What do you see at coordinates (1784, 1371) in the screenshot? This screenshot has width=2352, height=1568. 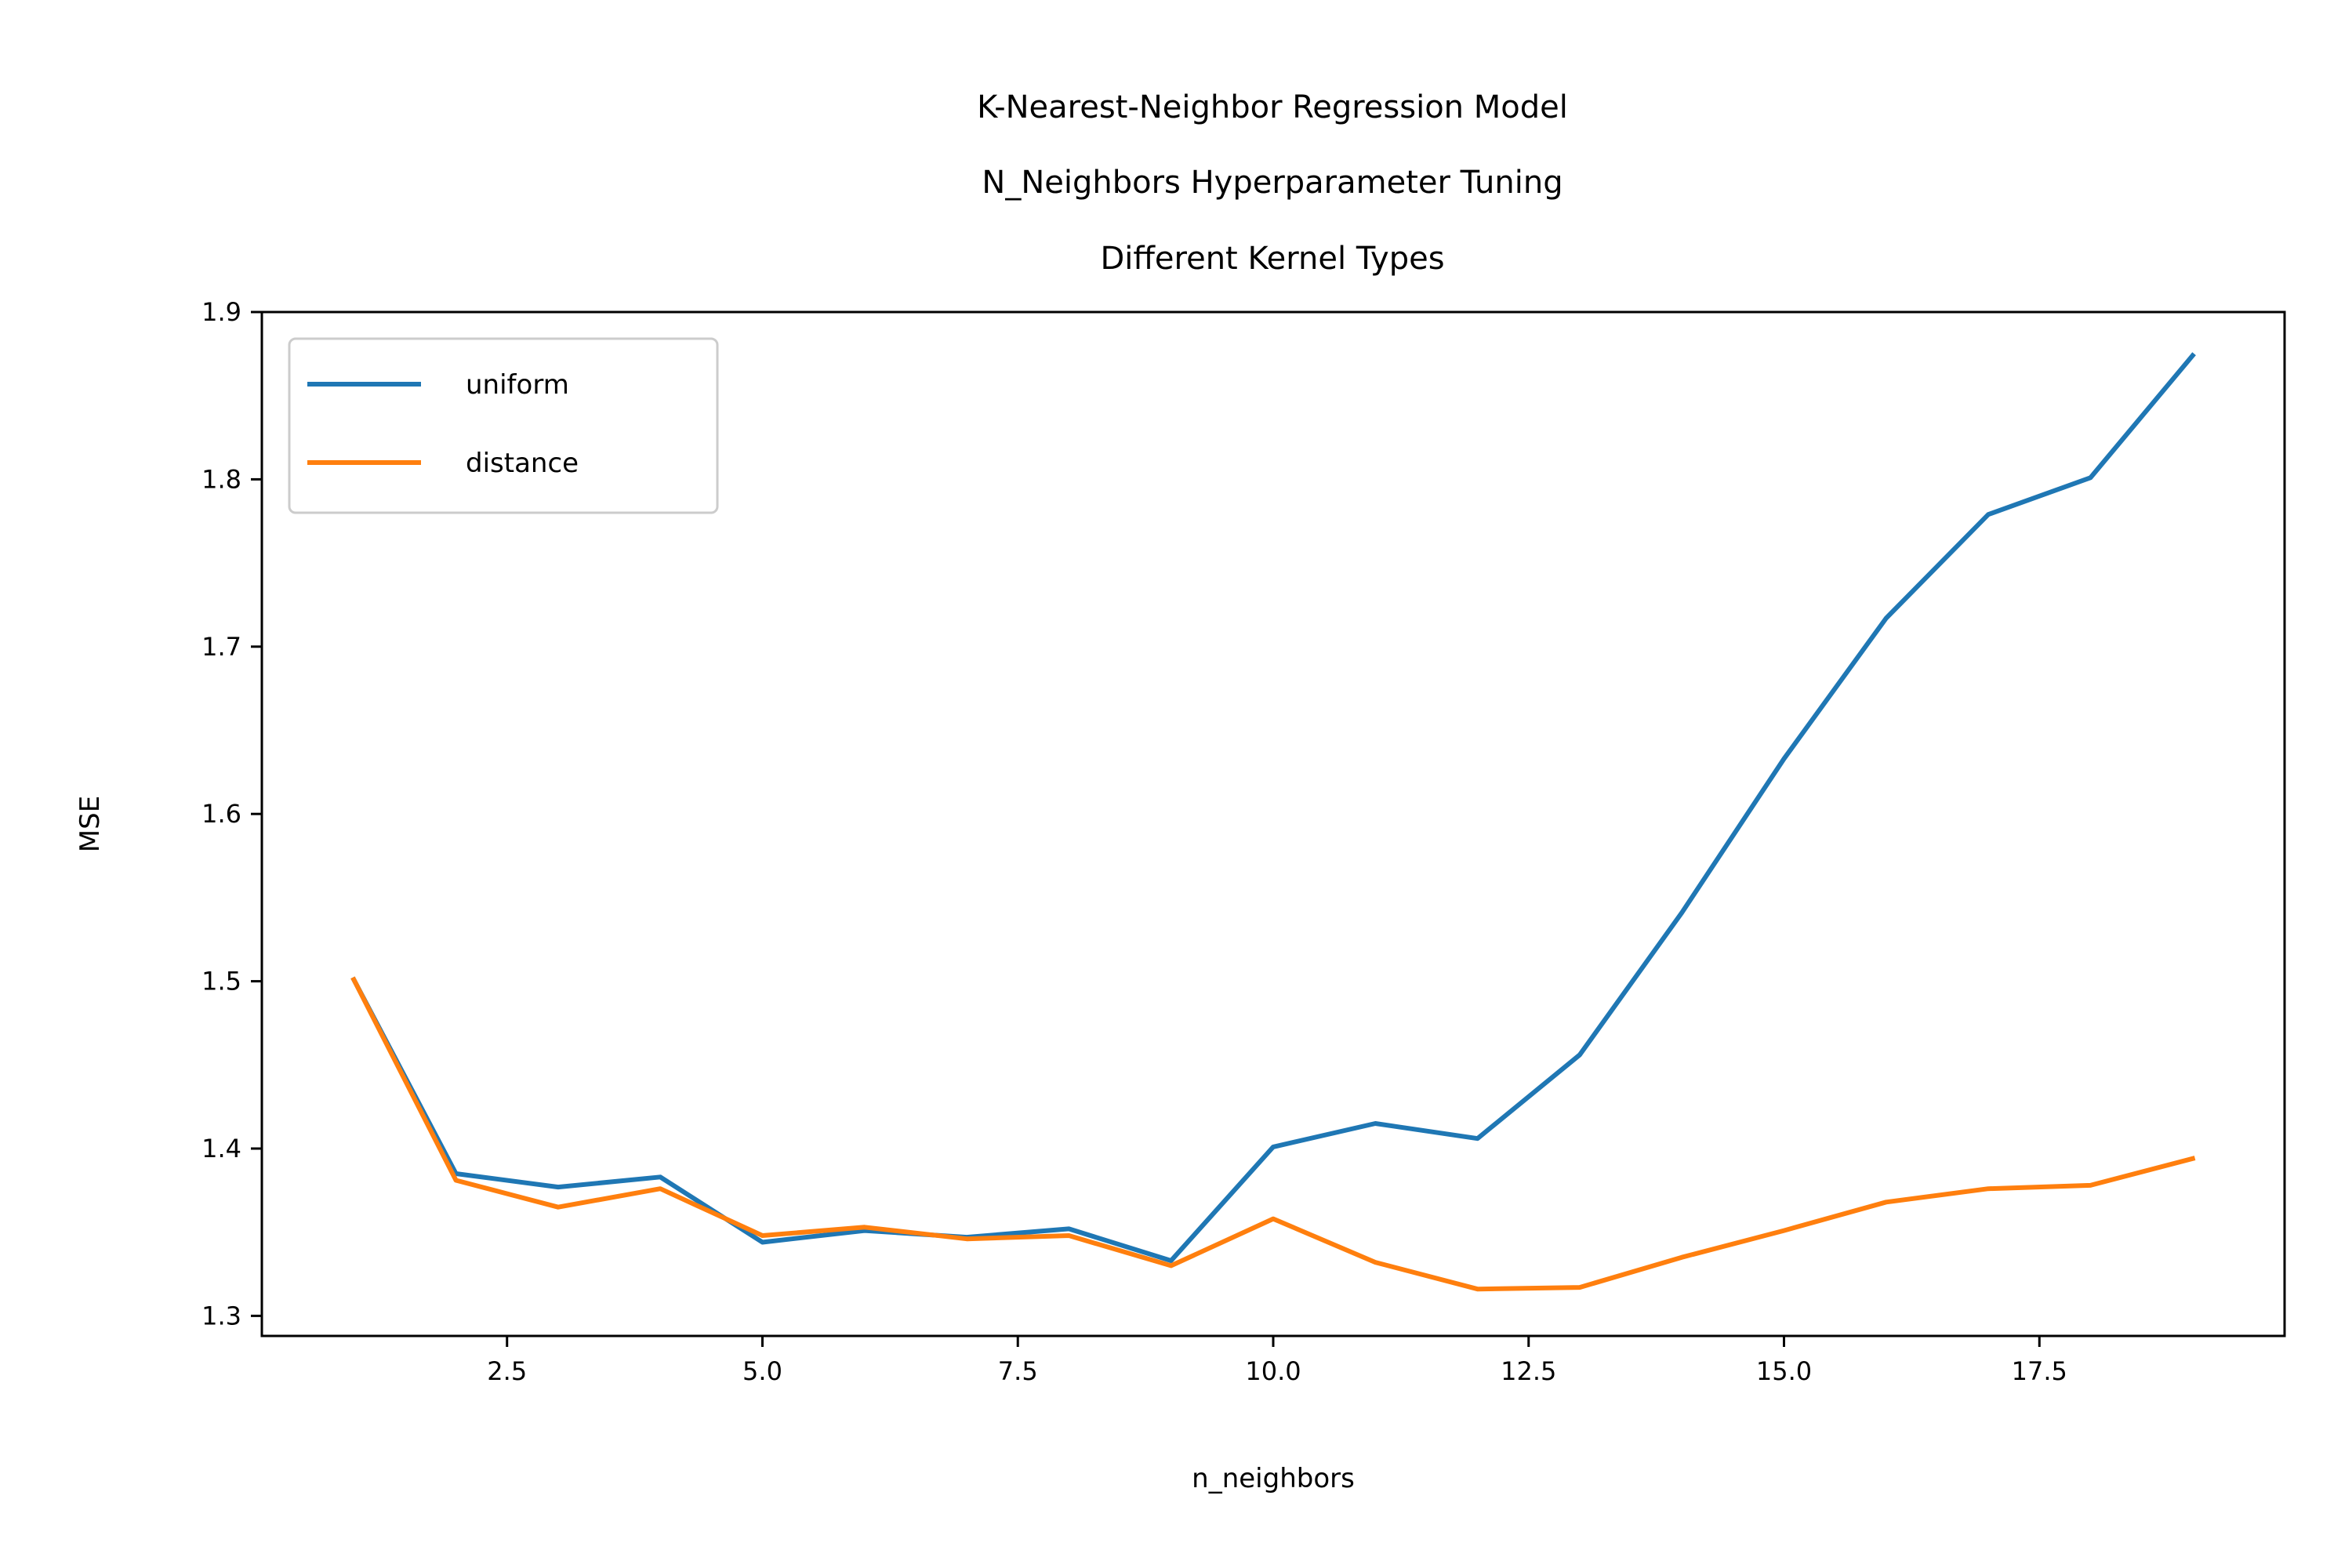 I see `x-tick-label: 15.0` at bounding box center [1784, 1371].